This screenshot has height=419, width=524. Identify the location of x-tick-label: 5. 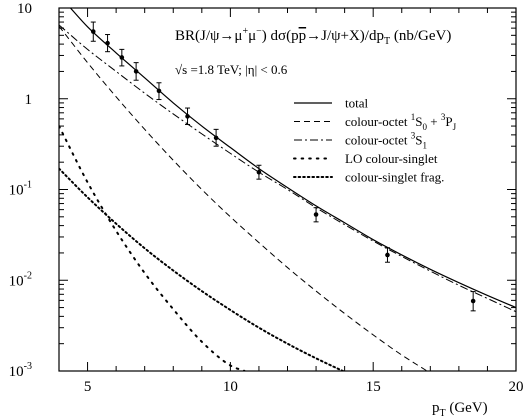
(88, 387).